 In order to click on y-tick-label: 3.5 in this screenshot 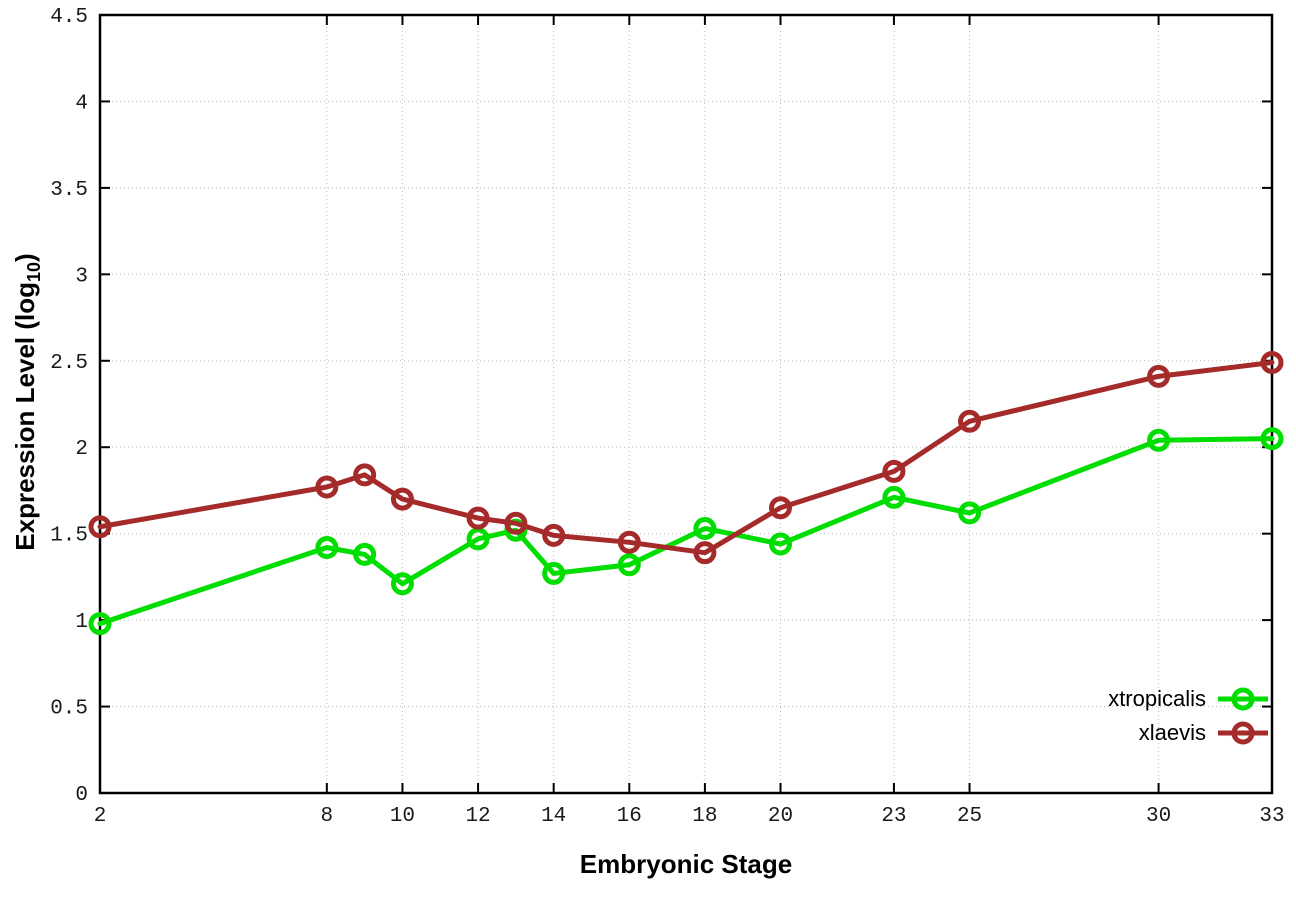, I will do `click(69, 190)`.